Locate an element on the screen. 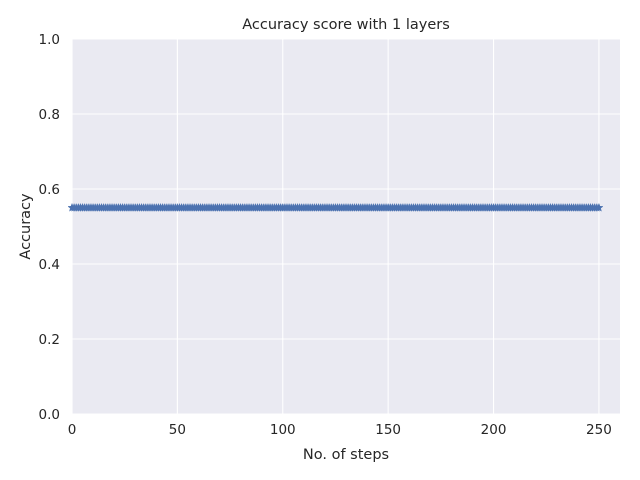 Image resolution: width=640 pixels, height=480 pixels. data-point is located at coordinates (599, 207).